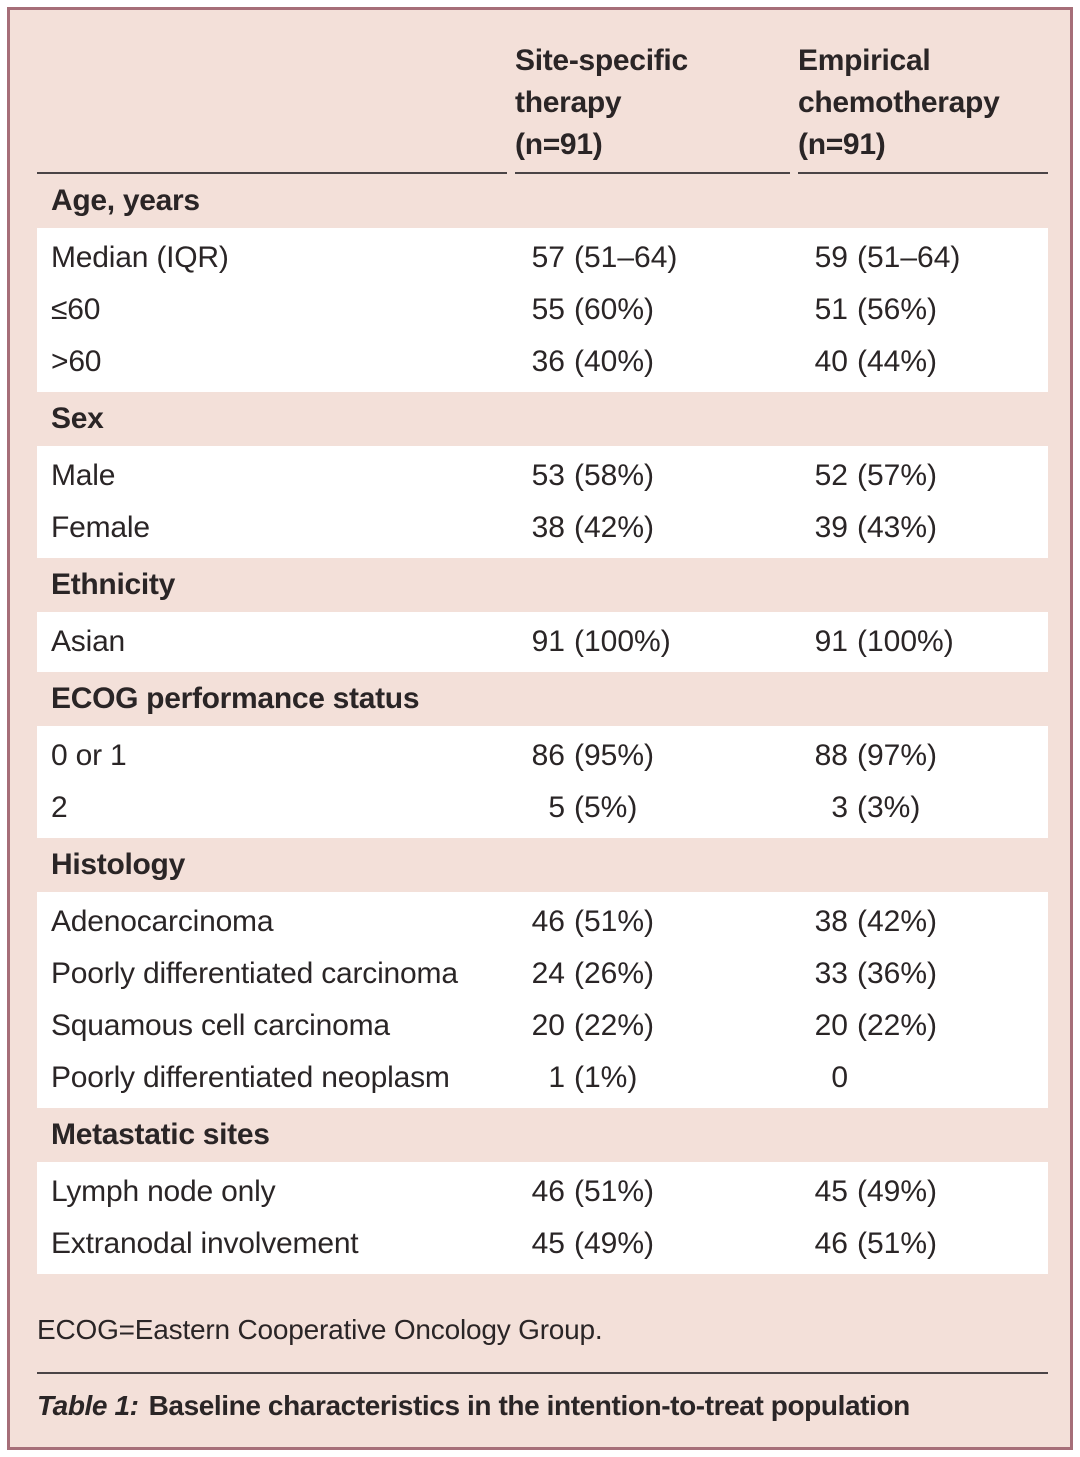 The height and width of the screenshot is (1457, 1080). I want to click on table-footnote: ECOG=Eastern Cooperative Oncology Group., so click(320, 1329).